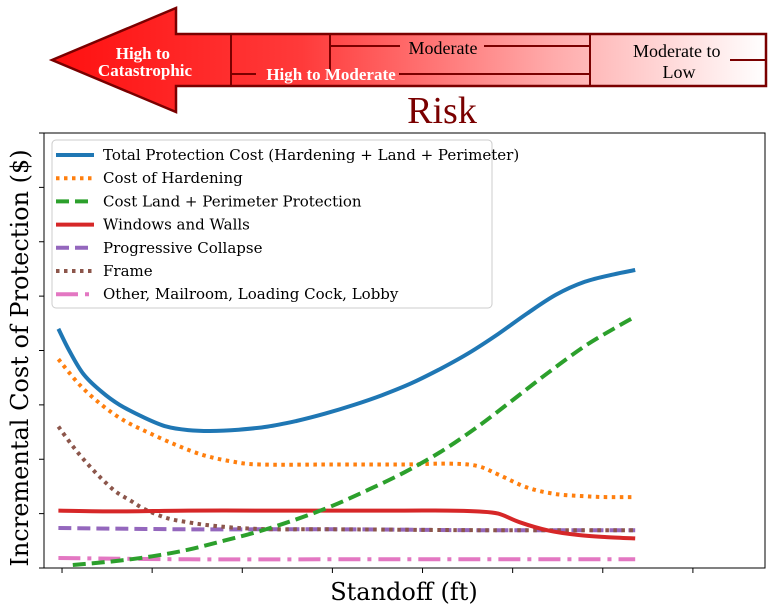 Image resolution: width=773 pixels, height=612 pixels. Describe the element at coordinates (183, 248) in the screenshot. I see `legend-label-4: Progressive Collapse` at that location.